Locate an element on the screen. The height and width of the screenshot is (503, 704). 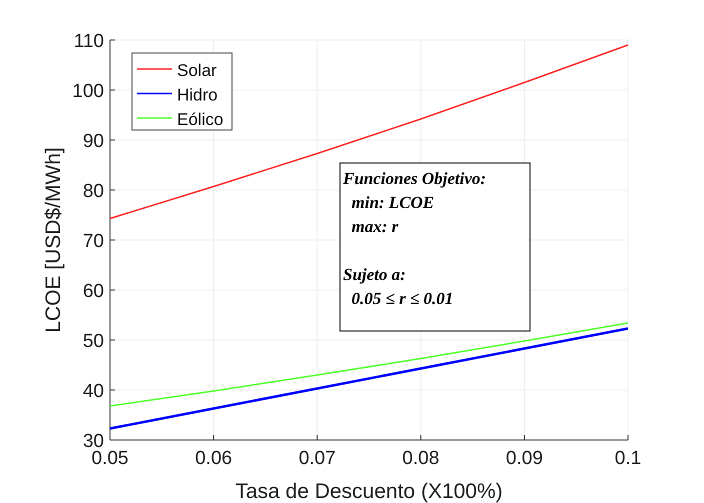
y-axis-title: LCOE [USD$/MWh] is located at coordinates (53, 240).